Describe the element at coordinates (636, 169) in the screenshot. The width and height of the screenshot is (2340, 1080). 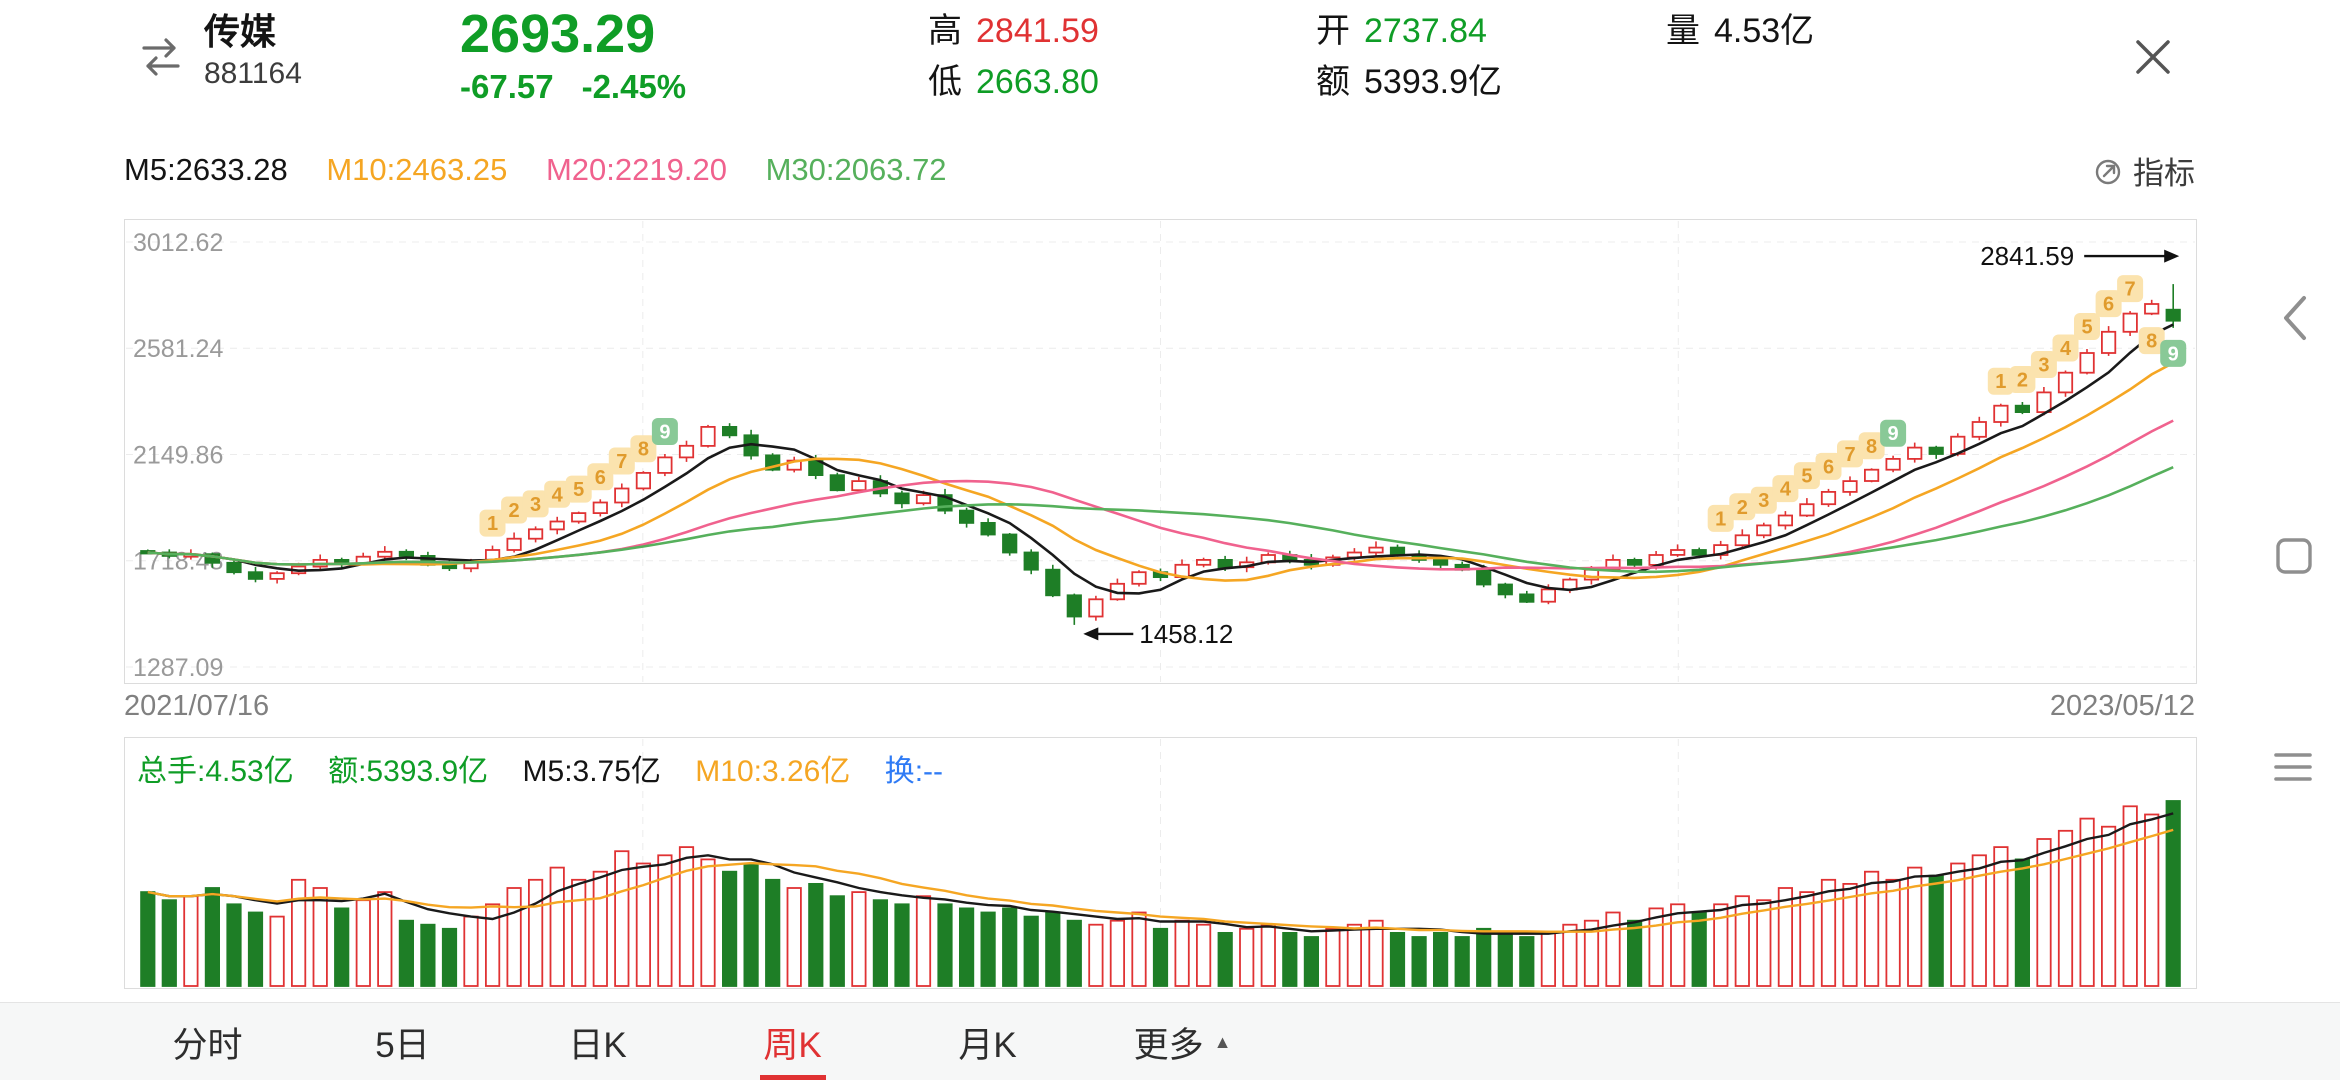
I see `ma20-legend: M20:2219.20` at that location.